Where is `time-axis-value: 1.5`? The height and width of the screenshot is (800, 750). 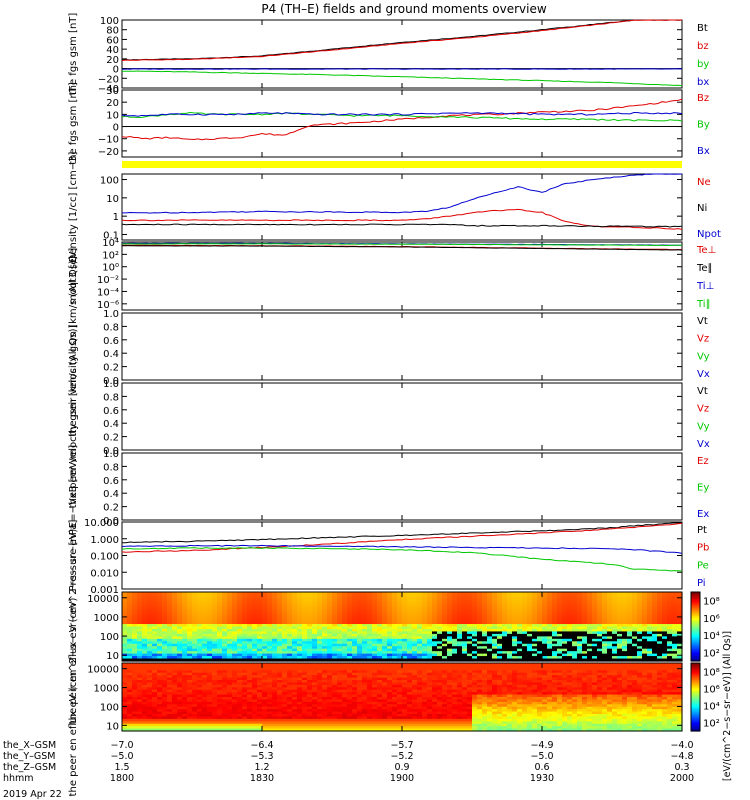
time-axis-value: 1.5 is located at coordinates (121, 767).